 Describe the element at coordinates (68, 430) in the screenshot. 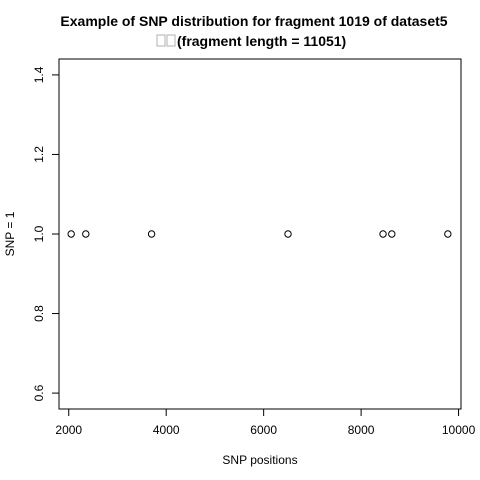

I see `x-tick-label: 2000` at that location.